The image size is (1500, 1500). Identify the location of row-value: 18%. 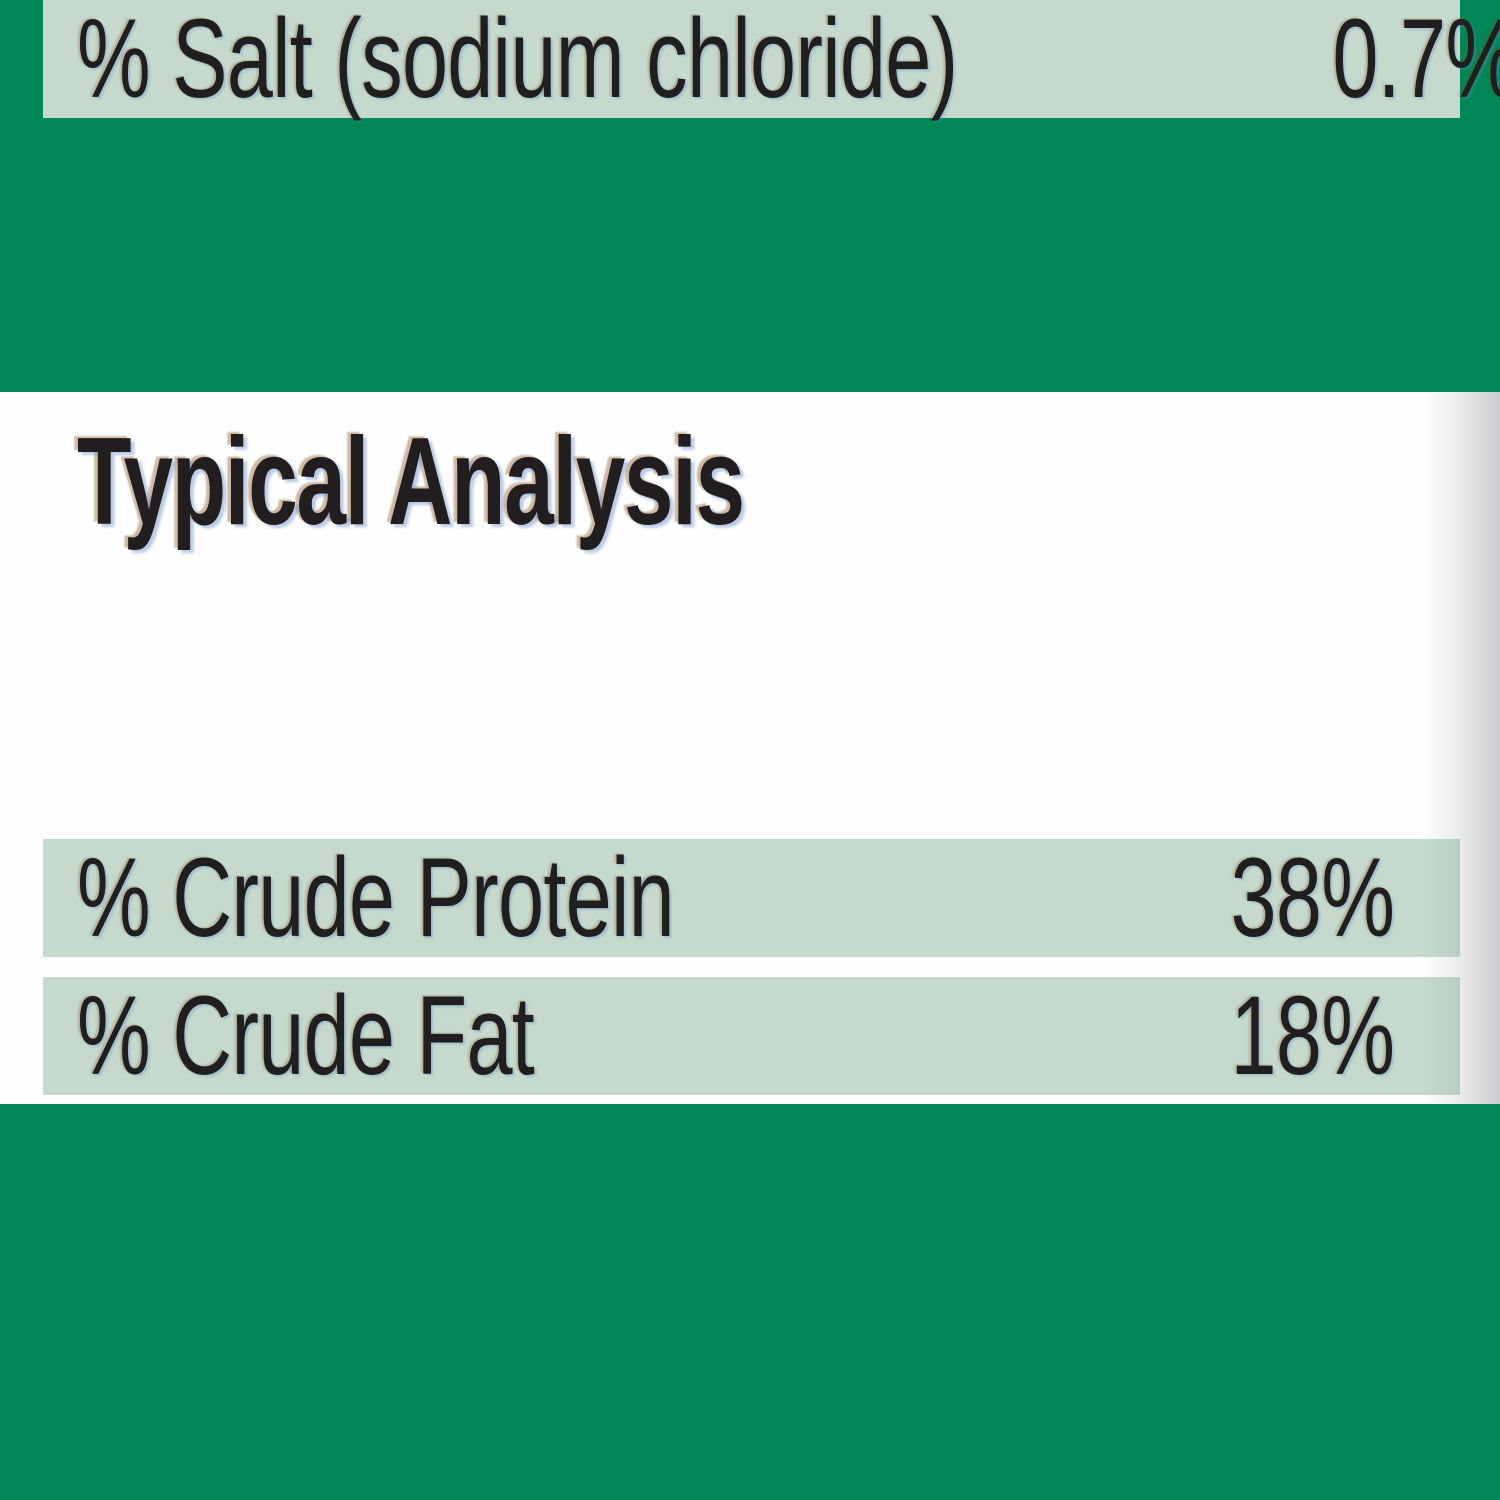
(1312, 1035).